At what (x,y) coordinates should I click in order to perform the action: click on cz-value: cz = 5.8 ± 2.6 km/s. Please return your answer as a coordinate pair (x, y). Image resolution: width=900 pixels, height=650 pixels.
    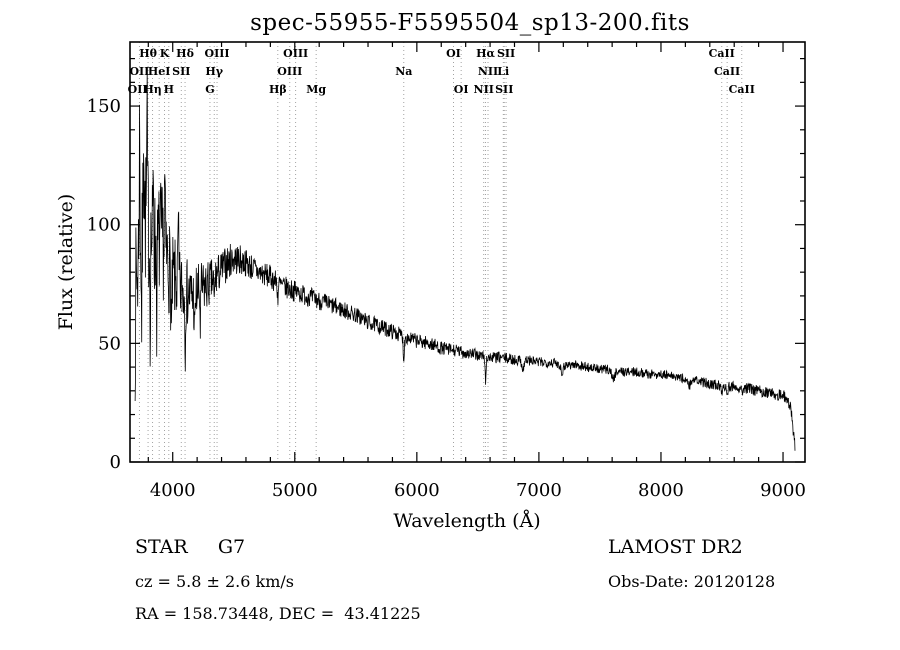
    Looking at the image, I should click on (214, 581).